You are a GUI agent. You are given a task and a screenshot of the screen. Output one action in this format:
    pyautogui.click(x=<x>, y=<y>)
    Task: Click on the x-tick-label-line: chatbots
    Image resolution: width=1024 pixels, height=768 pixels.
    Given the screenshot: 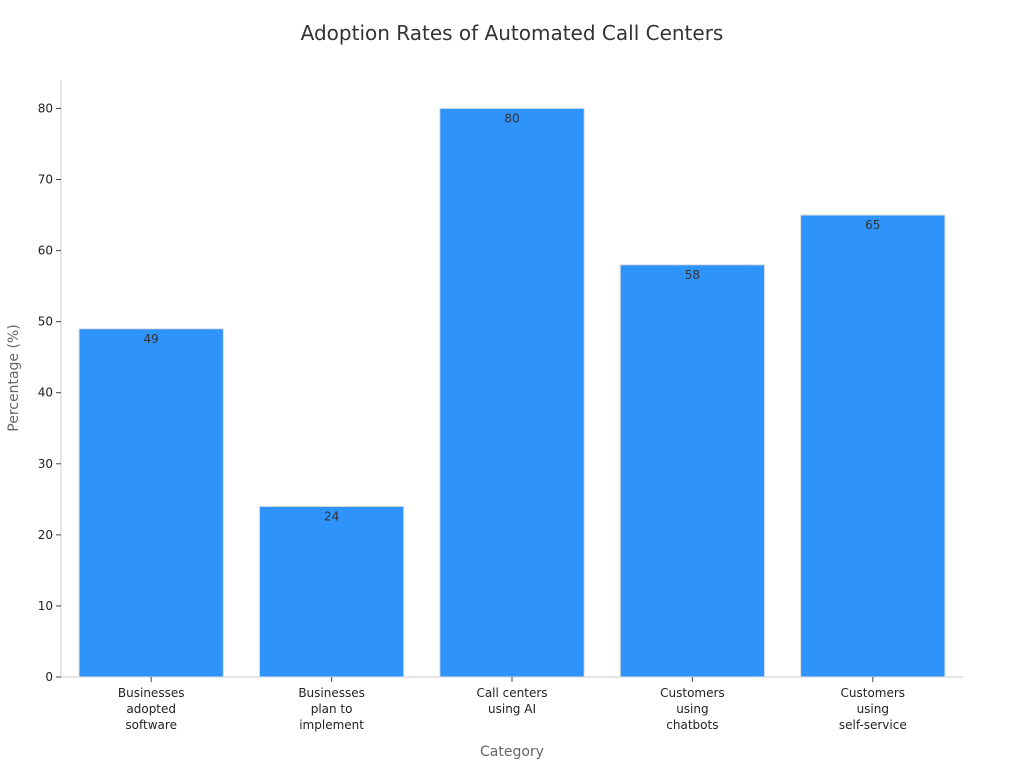 What is the action you would take?
    pyautogui.click(x=692, y=725)
    